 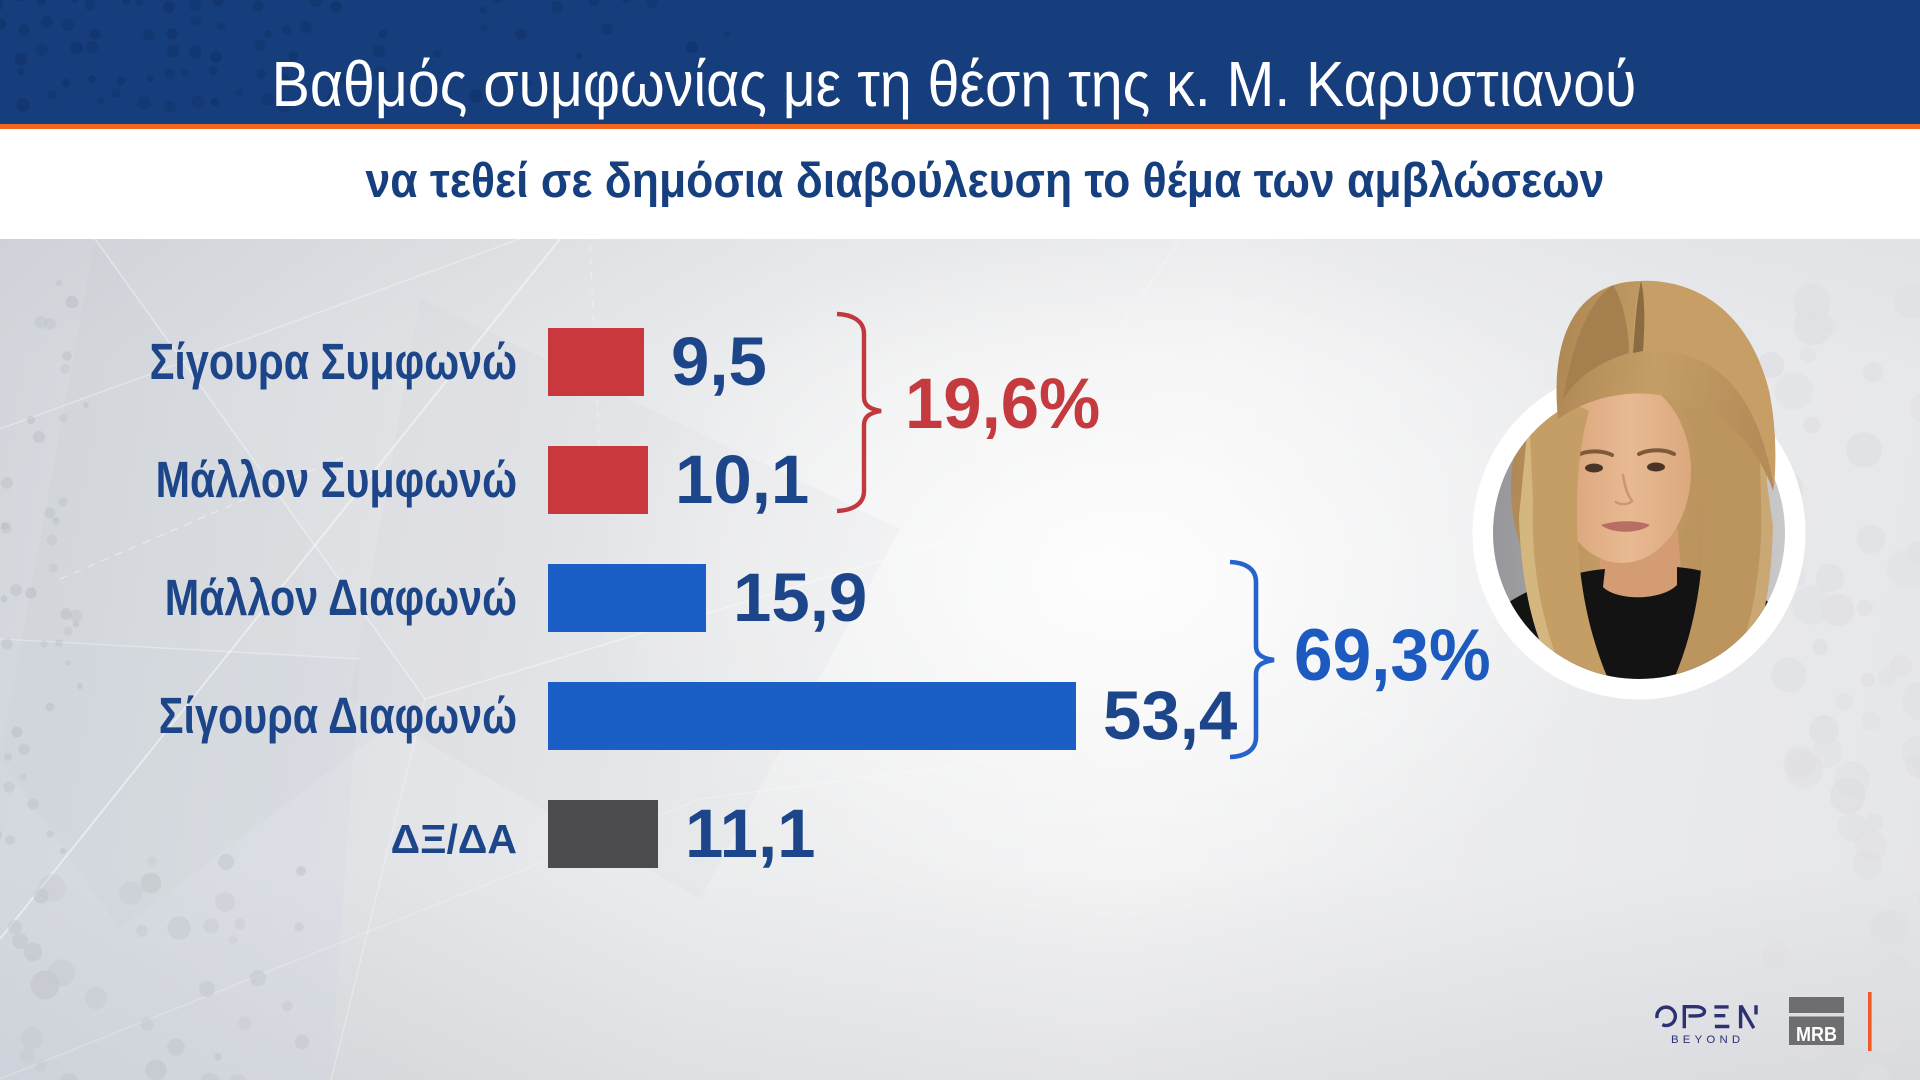 I want to click on svg-text: BEYOND, so click(x=1707, y=1040).